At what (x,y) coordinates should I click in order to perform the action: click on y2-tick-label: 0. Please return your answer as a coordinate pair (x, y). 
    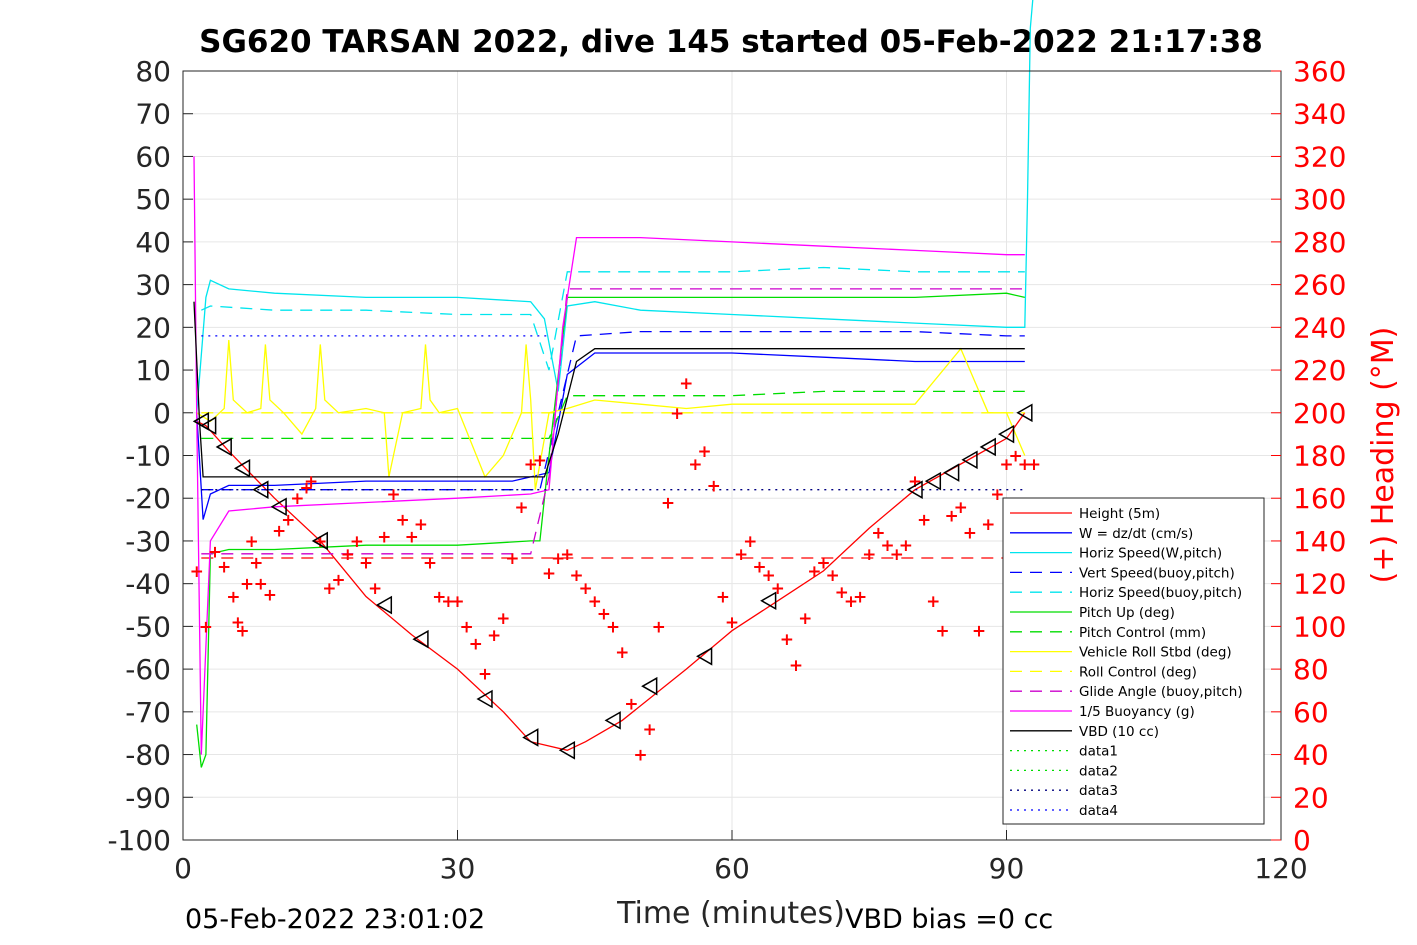
    Looking at the image, I should click on (1302, 840).